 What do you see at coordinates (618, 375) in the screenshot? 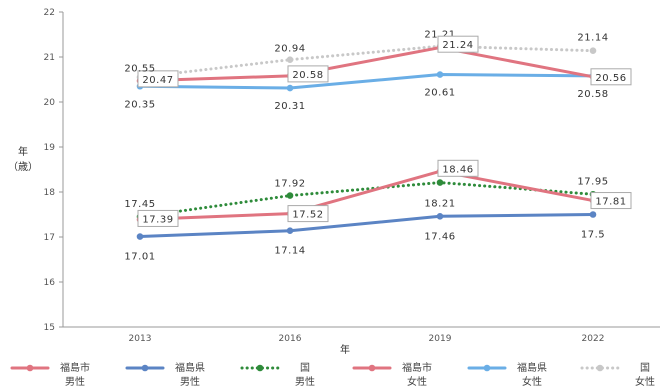
I see `legend-item-nat_f: 国女性` at bounding box center [618, 375].